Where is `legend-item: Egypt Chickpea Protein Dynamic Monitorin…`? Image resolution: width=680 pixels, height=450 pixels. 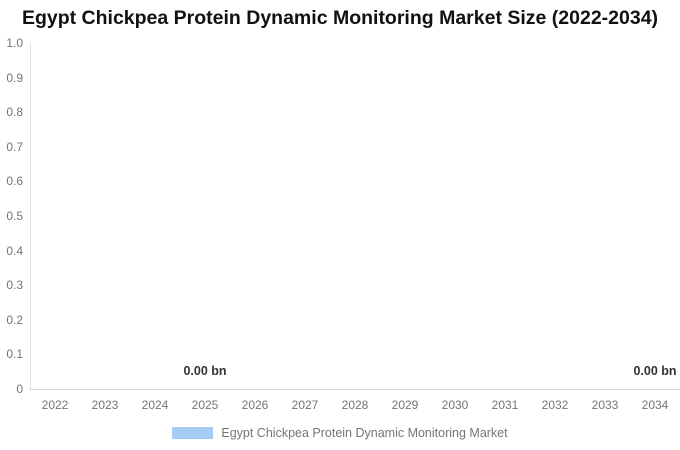 legend-item: Egypt Chickpea Protein Dynamic Monitorin… is located at coordinates (340, 433).